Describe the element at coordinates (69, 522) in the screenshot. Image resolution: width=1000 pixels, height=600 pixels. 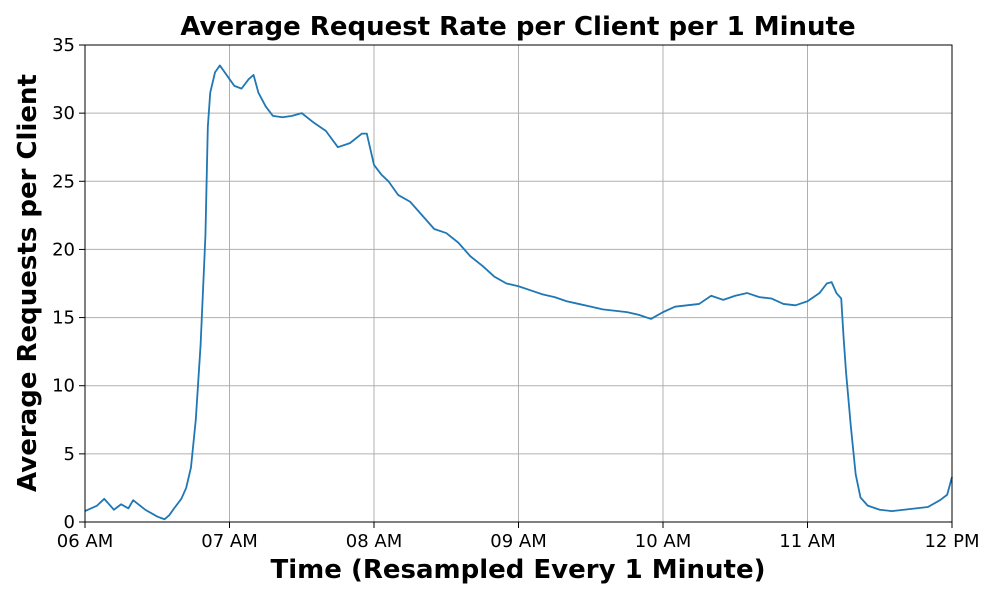
I see `y-tick-label: 0` at that location.